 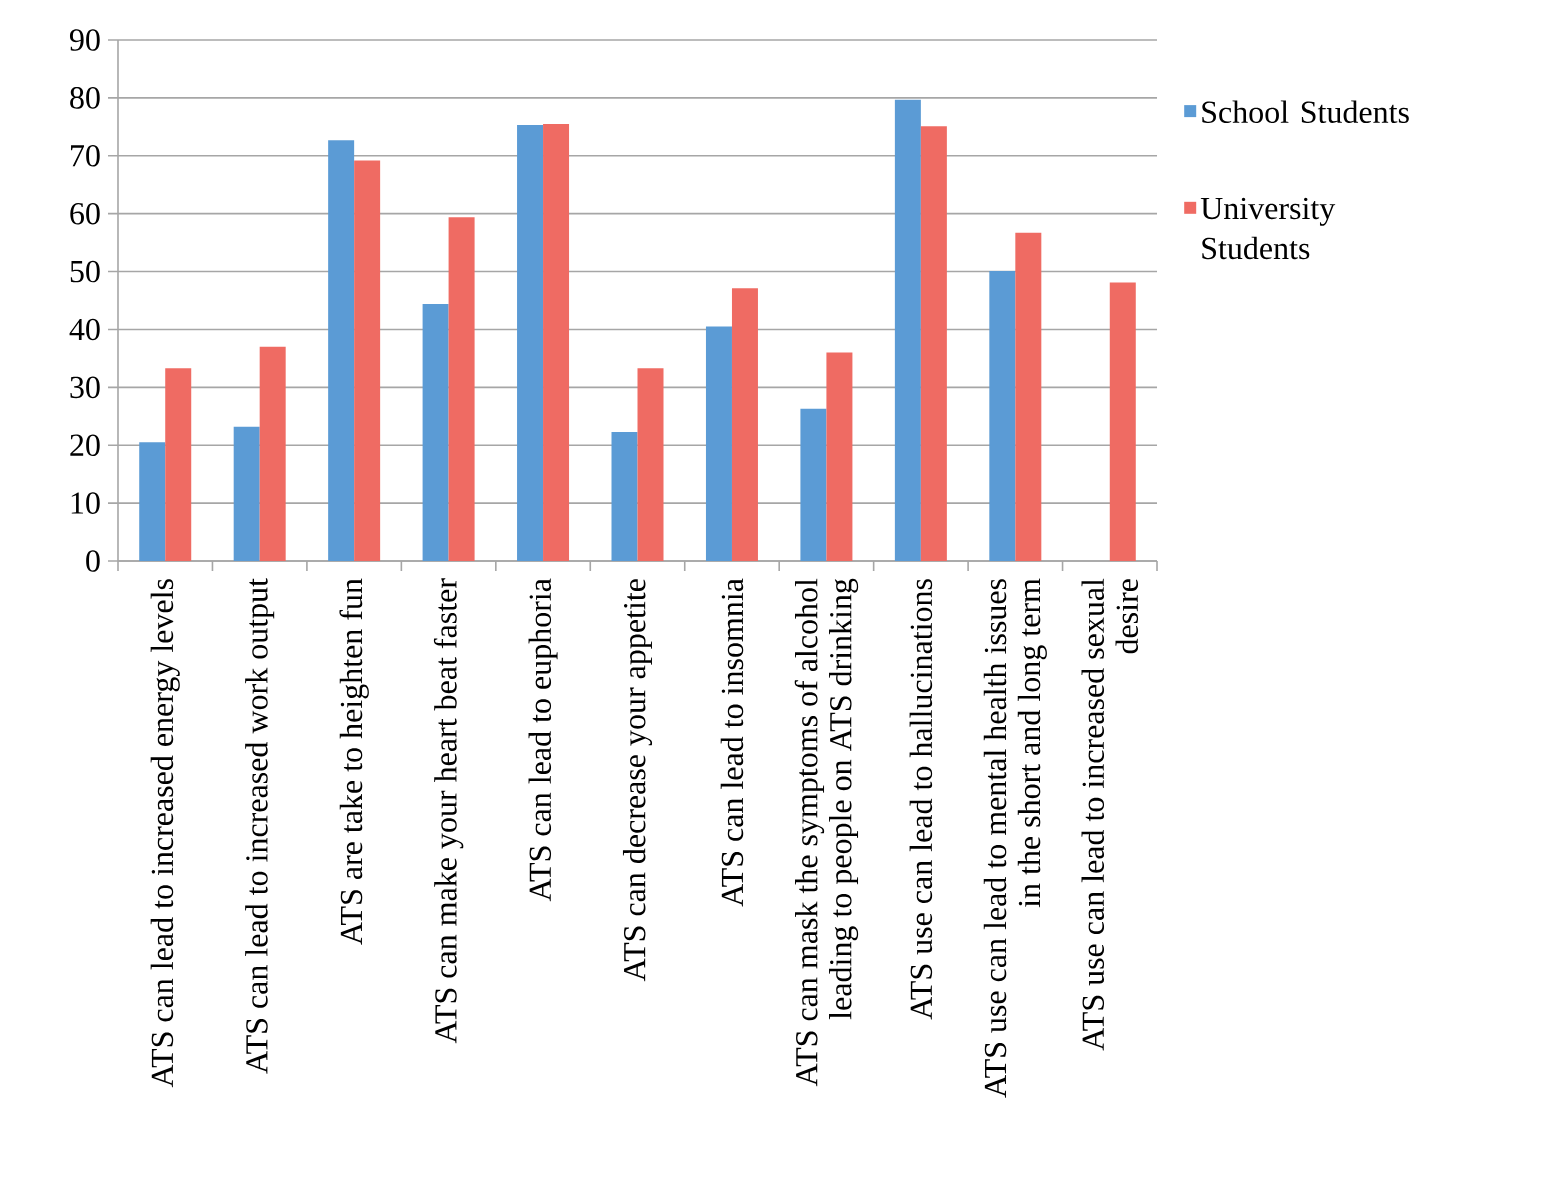 I want to click on y-tick-label: 0, so click(x=93, y=561).